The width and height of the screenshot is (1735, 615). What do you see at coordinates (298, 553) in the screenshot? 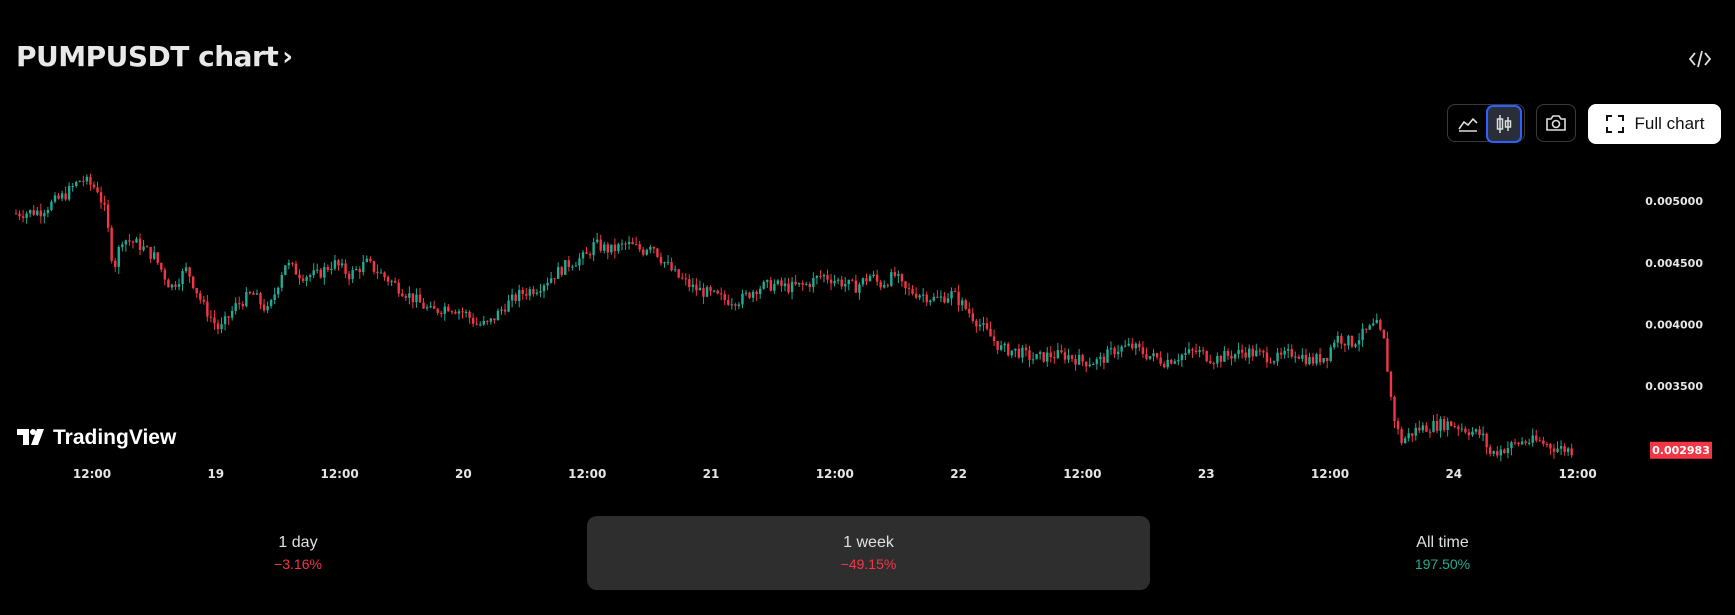
I see `period-1-day: 1 day −3.16%` at bounding box center [298, 553].